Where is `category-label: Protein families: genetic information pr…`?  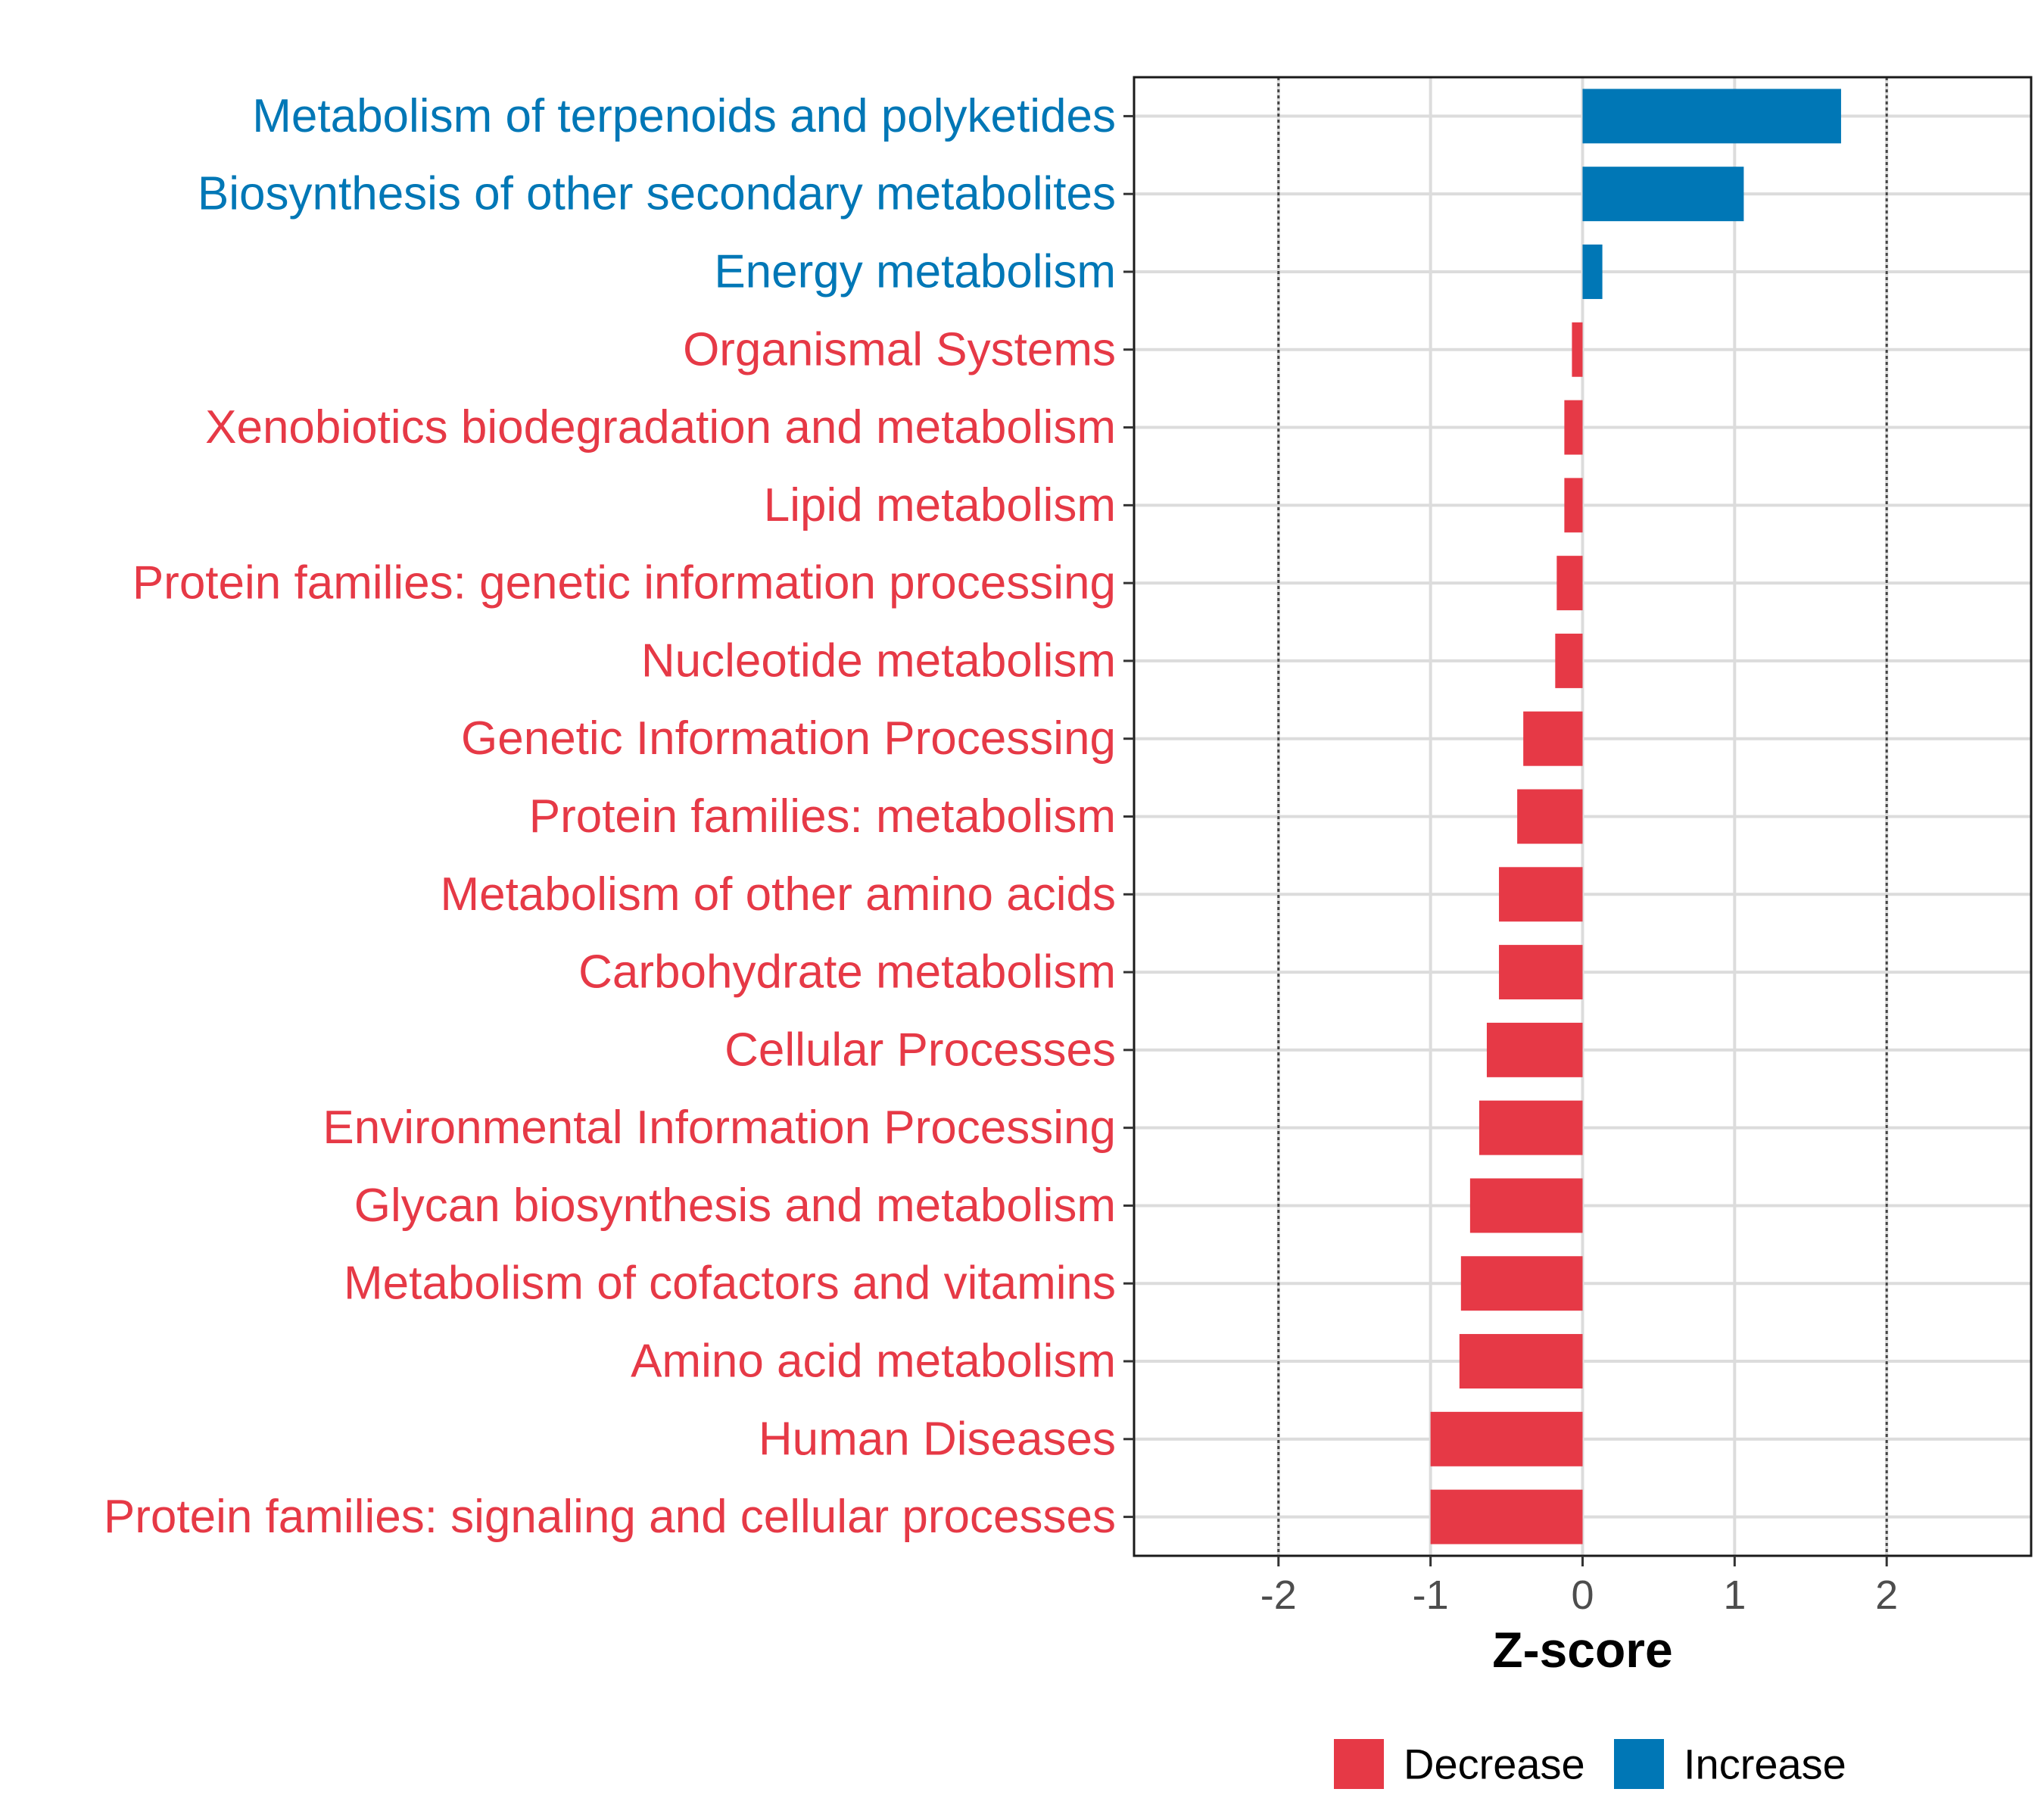 category-label: Protein families: genetic information pr… is located at coordinates (624, 583).